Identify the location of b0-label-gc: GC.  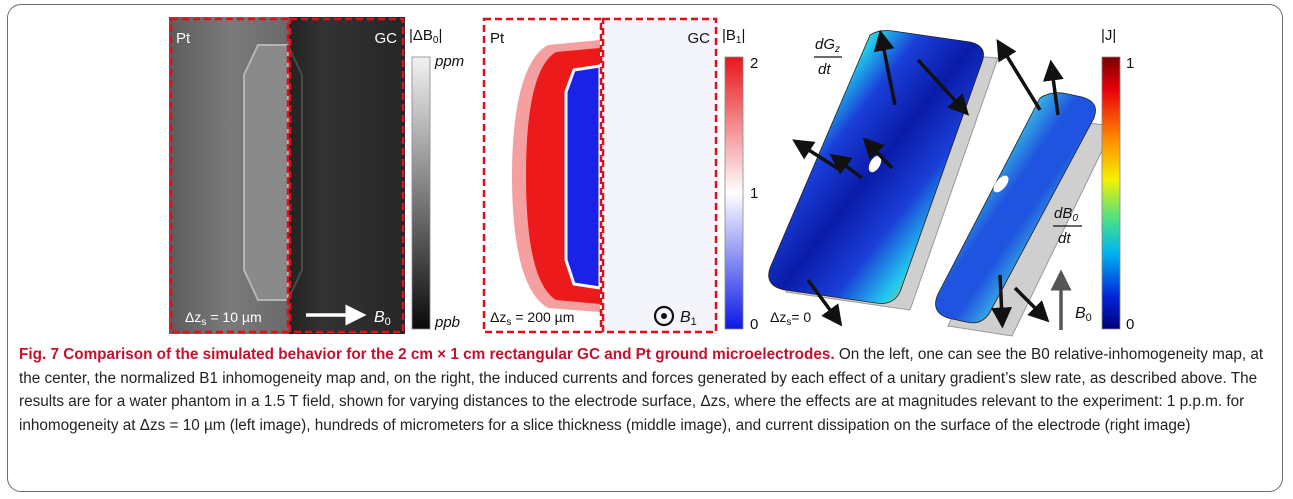
(386, 38).